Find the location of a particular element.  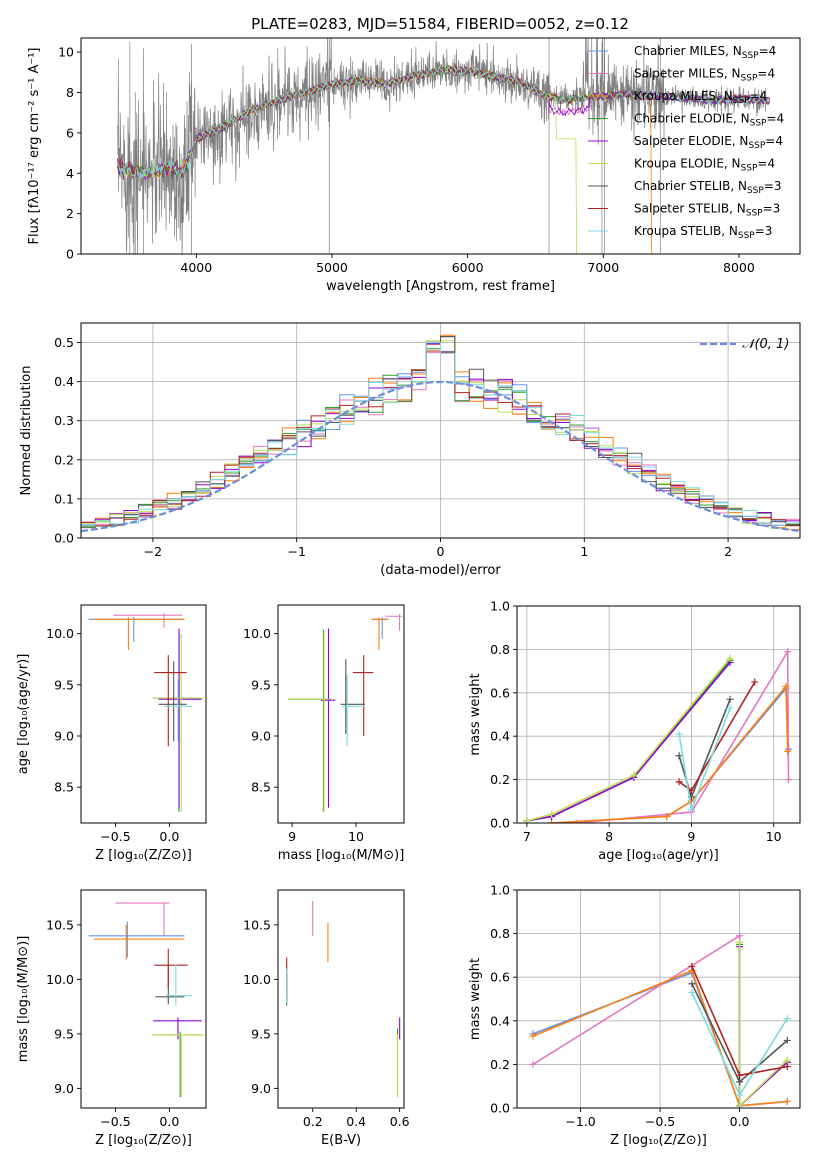

x-tick-label: 0.6 is located at coordinates (400, 1121).